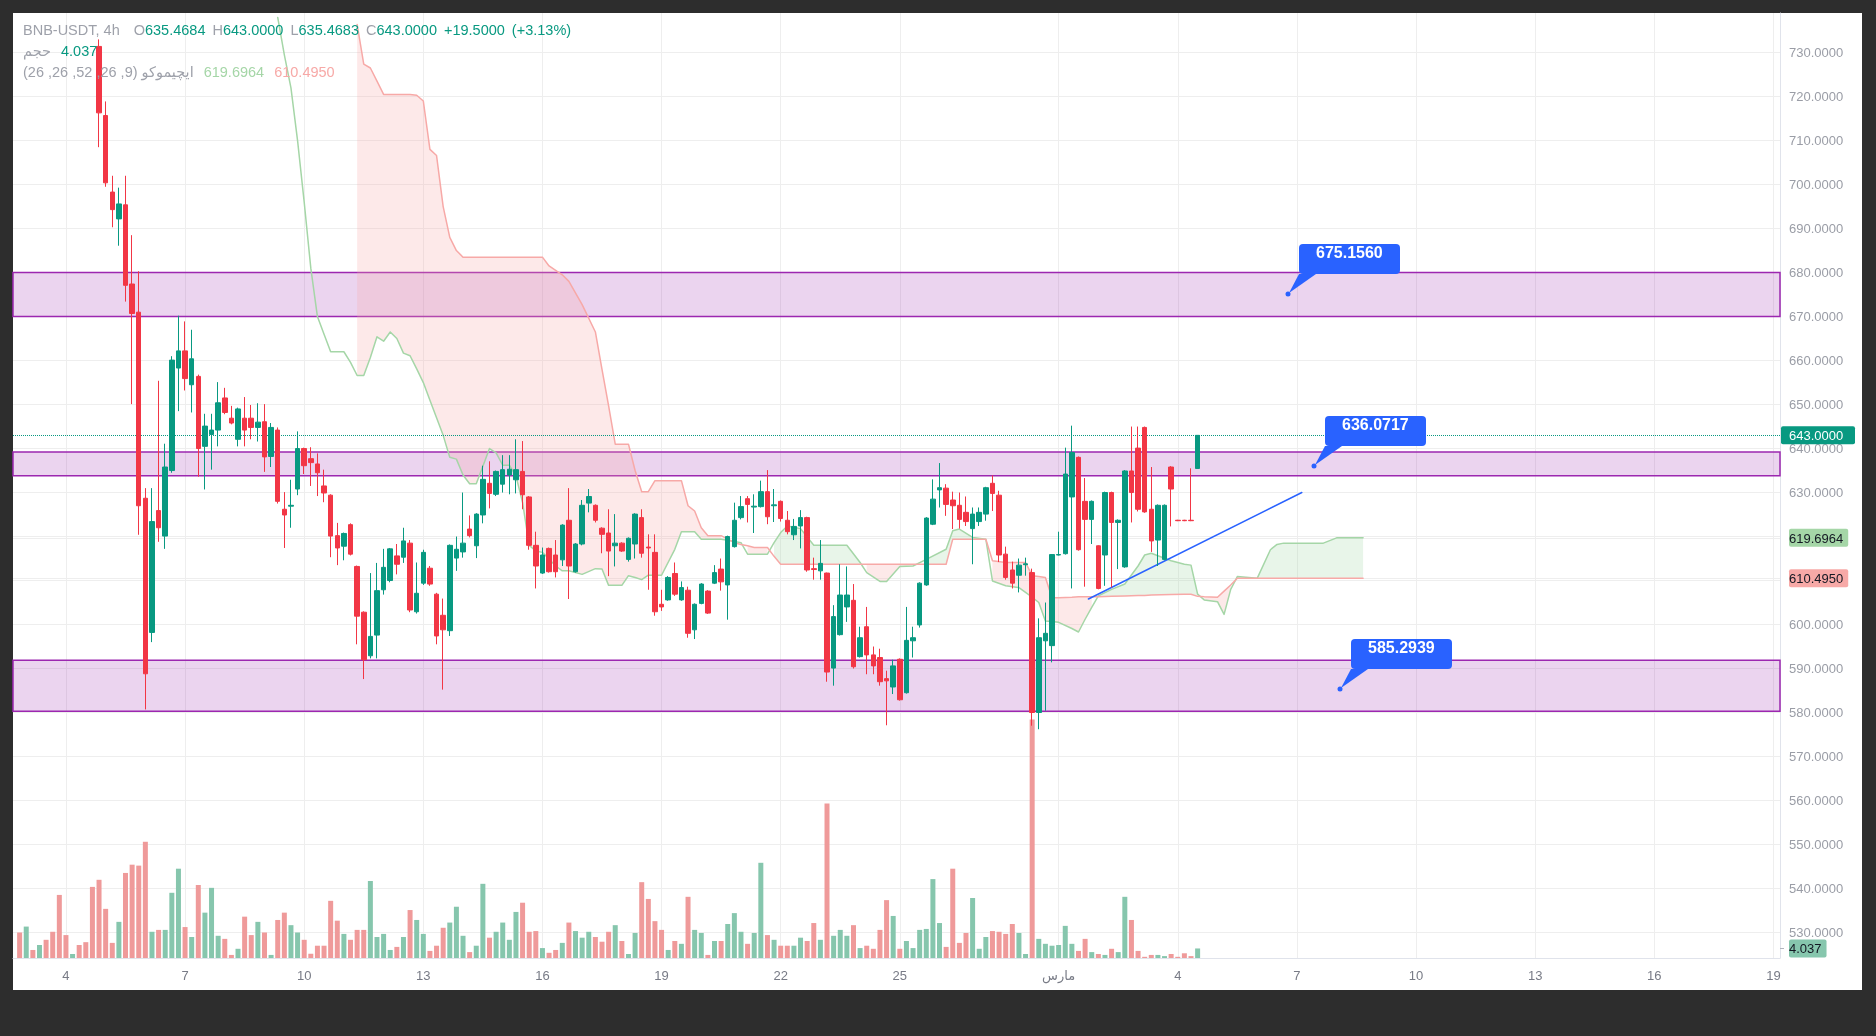 This screenshot has height=1036, width=1876. What do you see at coordinates (1816, 625) in the screenshot?
I see `y-tick-label: 600.0000` at bounding box center [1816, 625].